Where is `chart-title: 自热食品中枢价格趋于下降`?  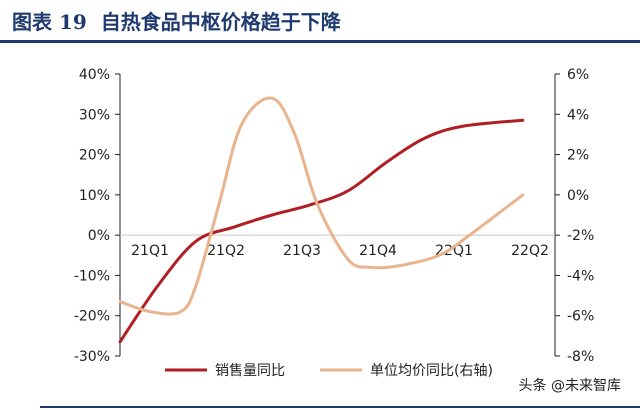
chart-title: 自热食品中枢价格趋于下降 is located at coordinates (220, 22).